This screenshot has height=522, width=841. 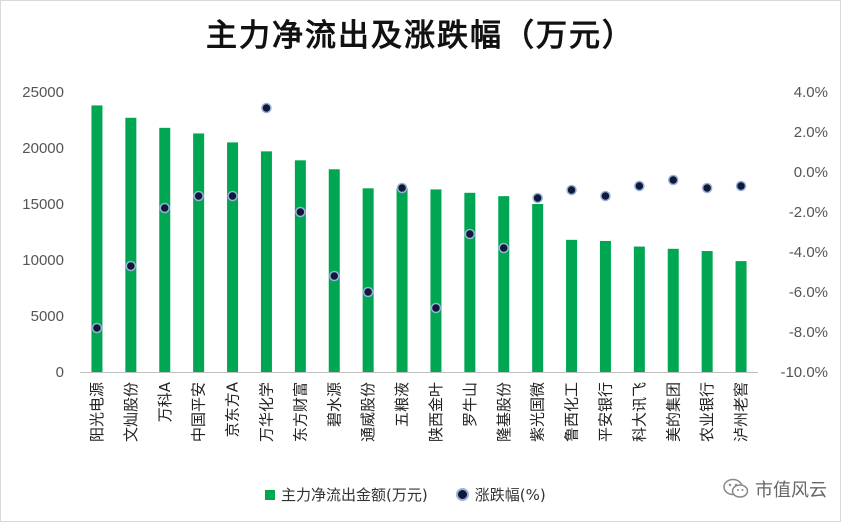 I want to click on category-label: 罗牛山, so click(x=470, y=404).